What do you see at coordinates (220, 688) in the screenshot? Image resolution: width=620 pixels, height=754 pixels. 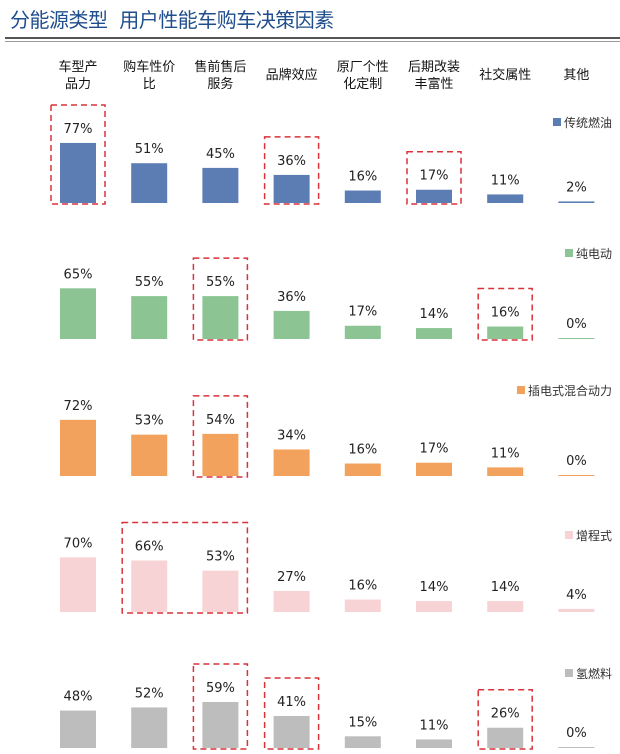 I see `data-label: 59%` at bounding box center [220, 688].